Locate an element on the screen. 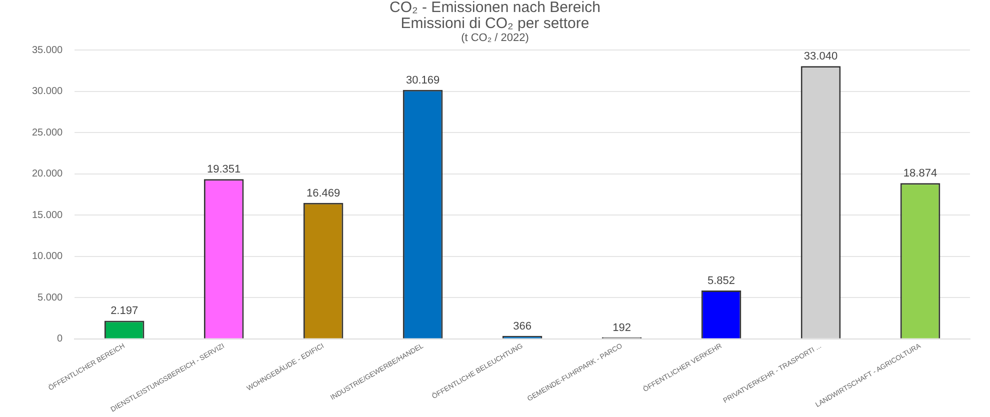 This screenshot has width=990, height=417. text: (t CO₂ / 2022) is located at coordinates (495, 38).